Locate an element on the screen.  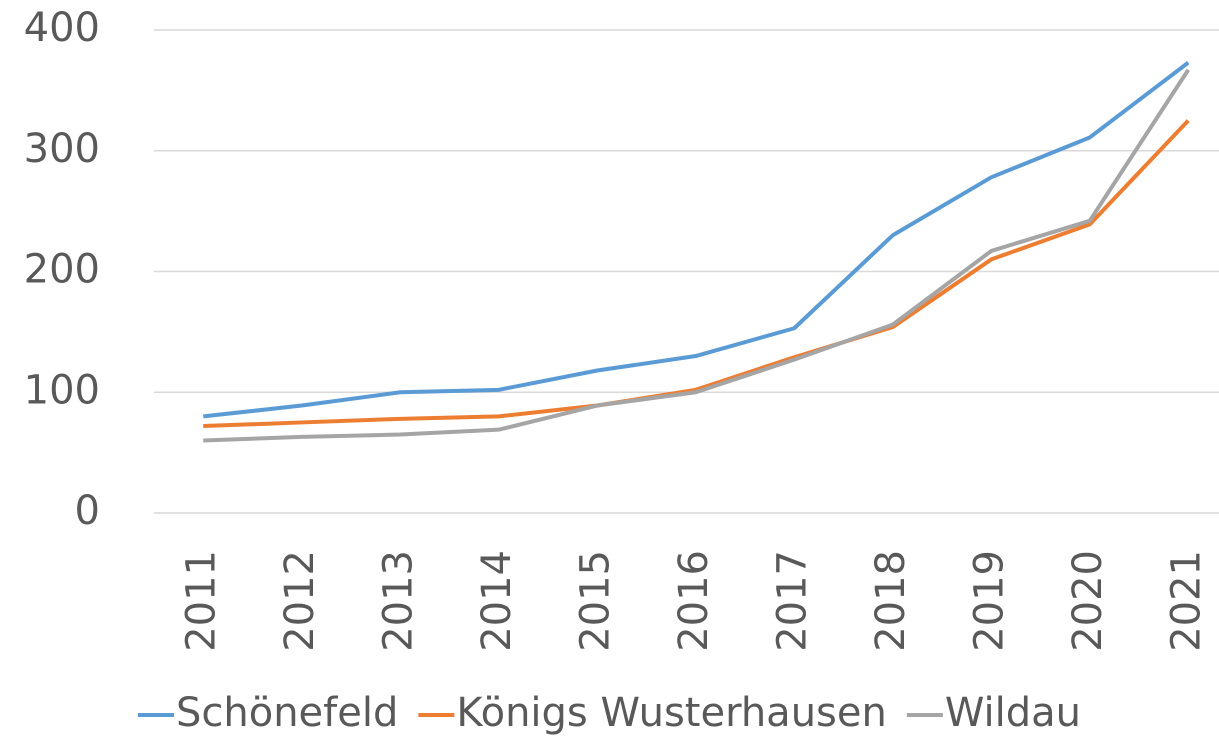
y-tick-label: 400 is located at coordinates (62, 28).